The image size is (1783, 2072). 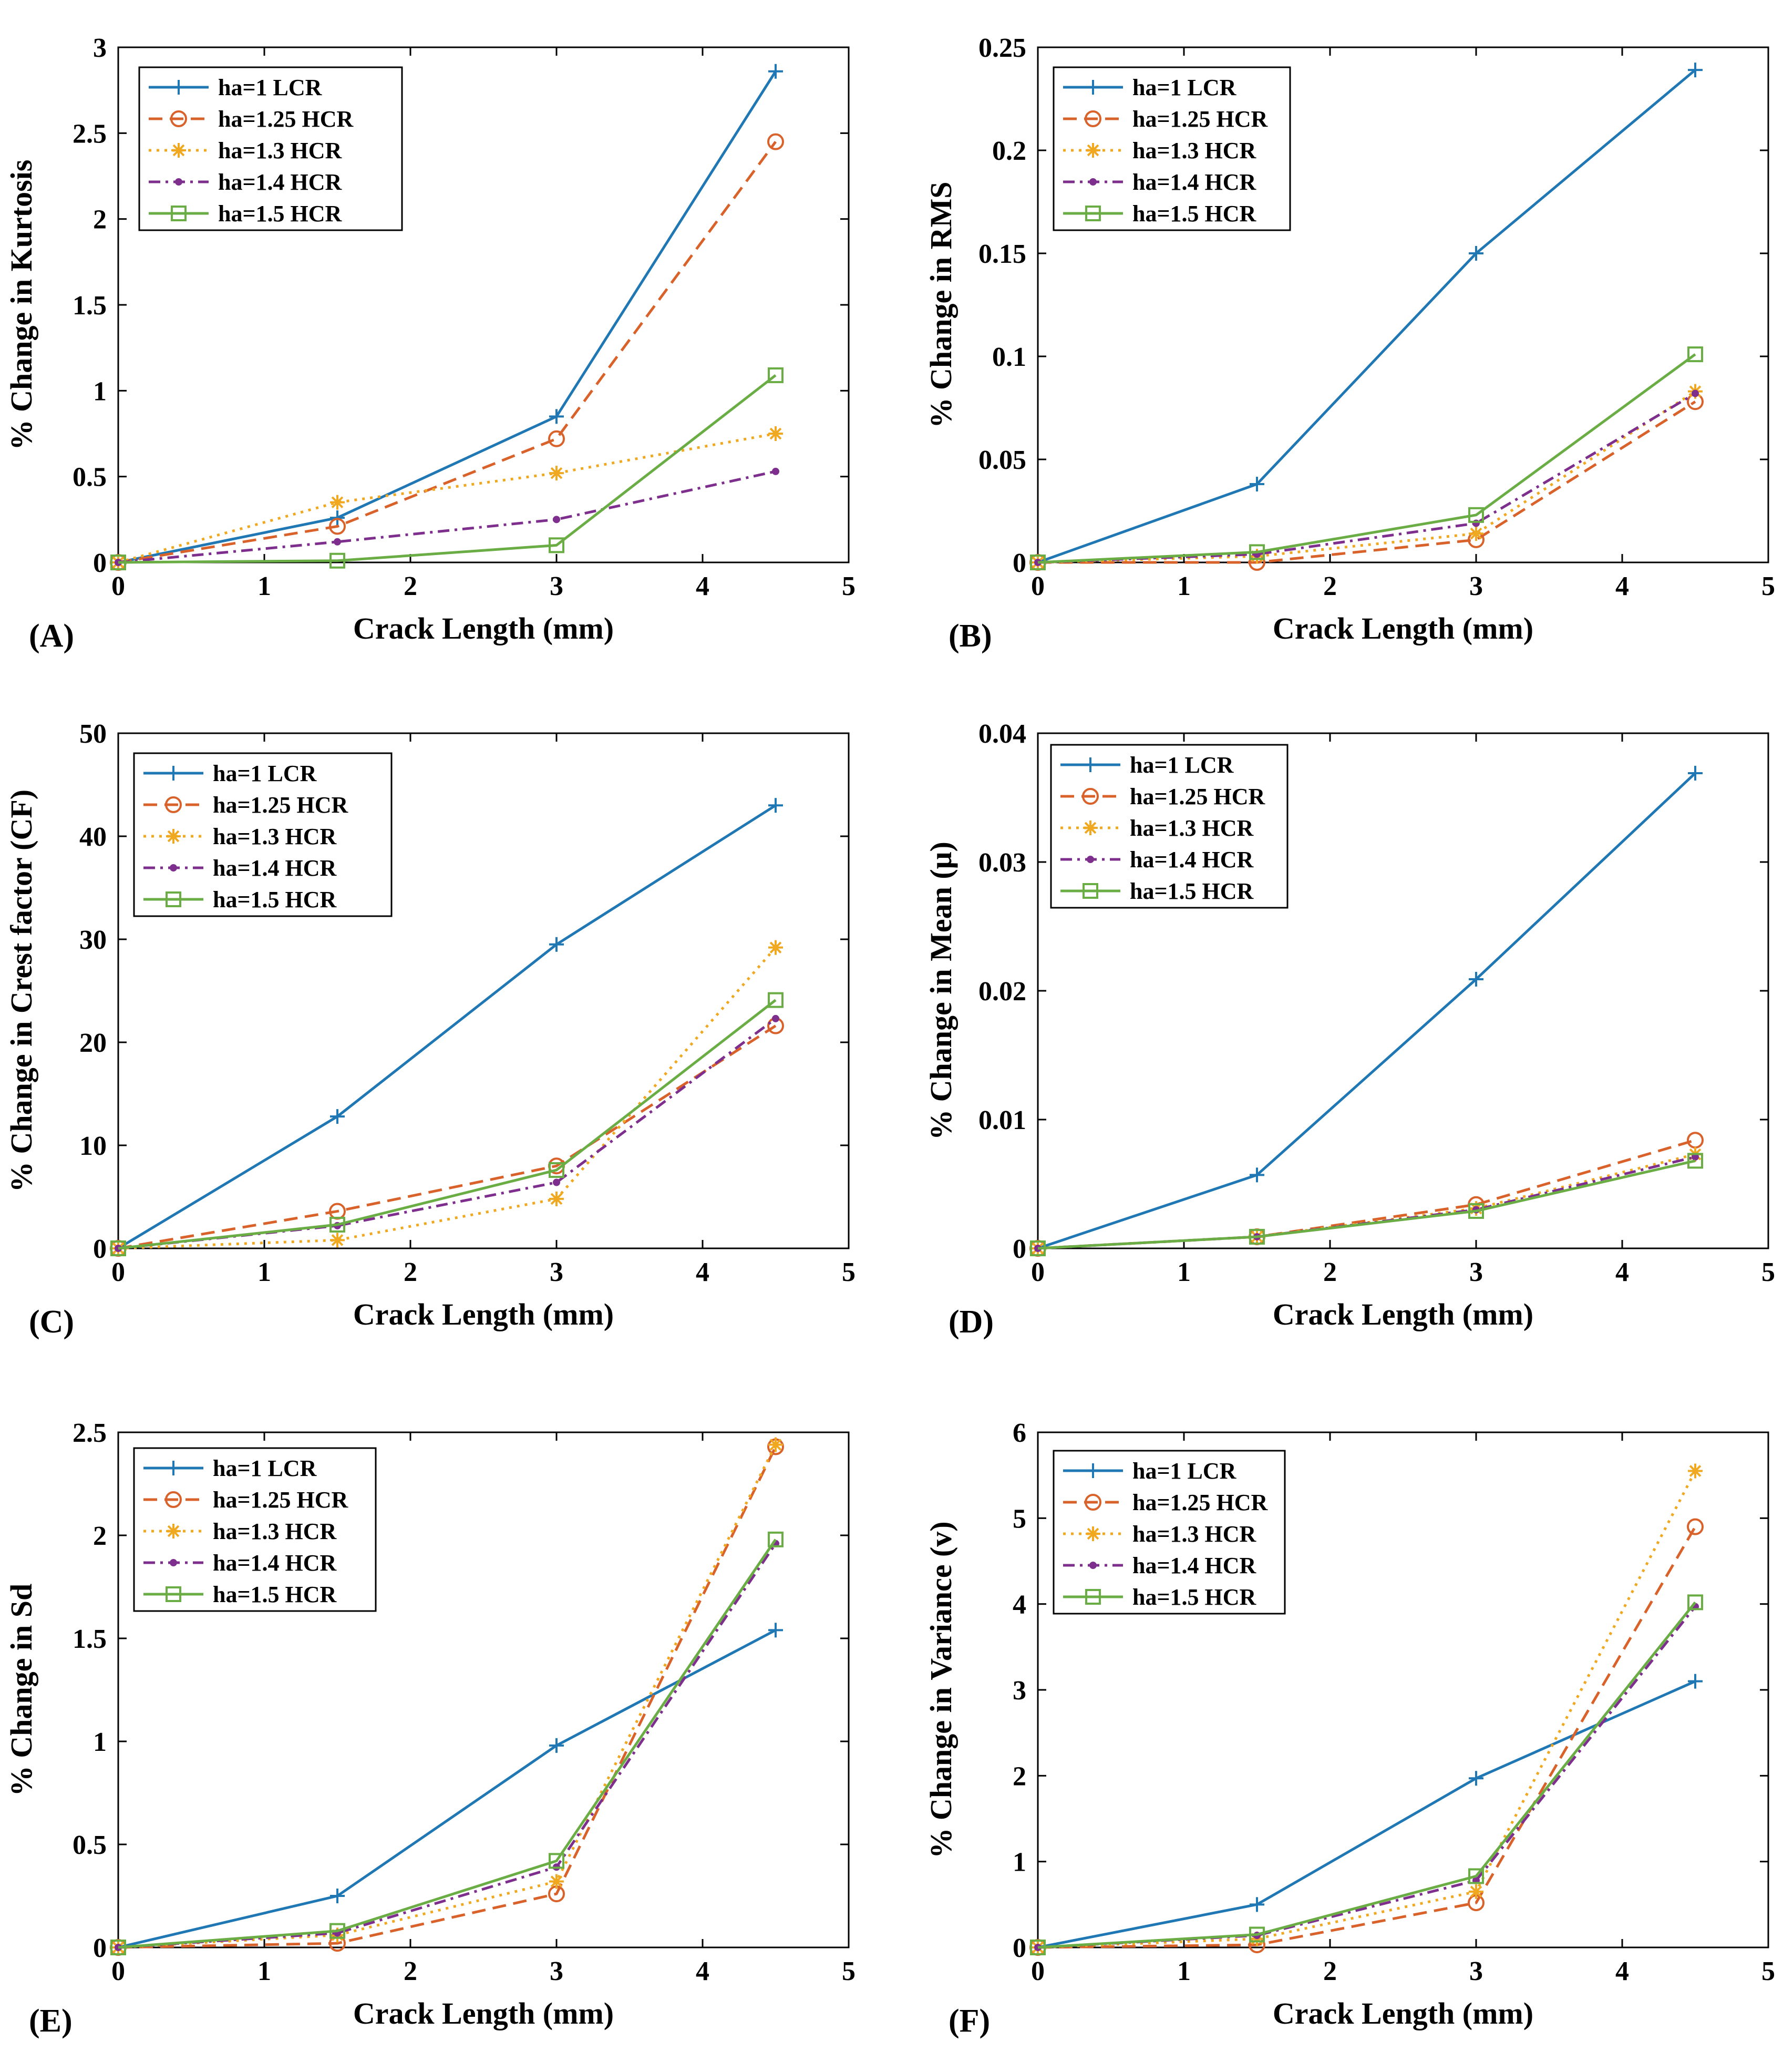 I want to click on chart-e-legend-entry: ha=1.3 HCR, so click(x=275, y=1531).